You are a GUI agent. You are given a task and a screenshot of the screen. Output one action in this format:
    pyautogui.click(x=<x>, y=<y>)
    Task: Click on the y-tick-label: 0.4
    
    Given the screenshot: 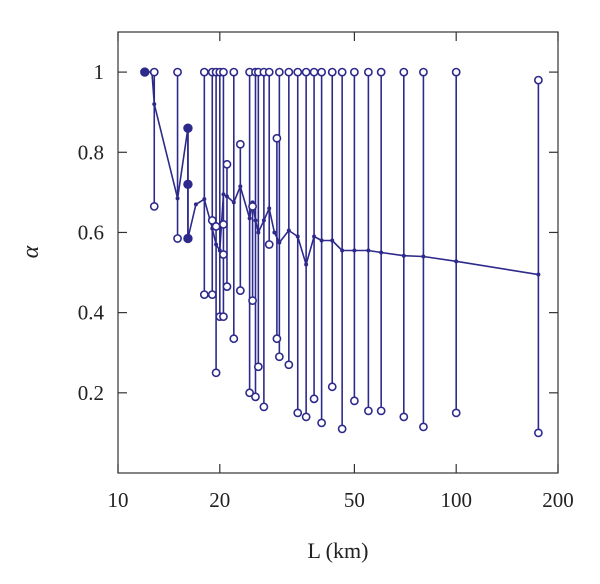 What is the action you would take?
    pyautogui.click(x=91, y=313)
    